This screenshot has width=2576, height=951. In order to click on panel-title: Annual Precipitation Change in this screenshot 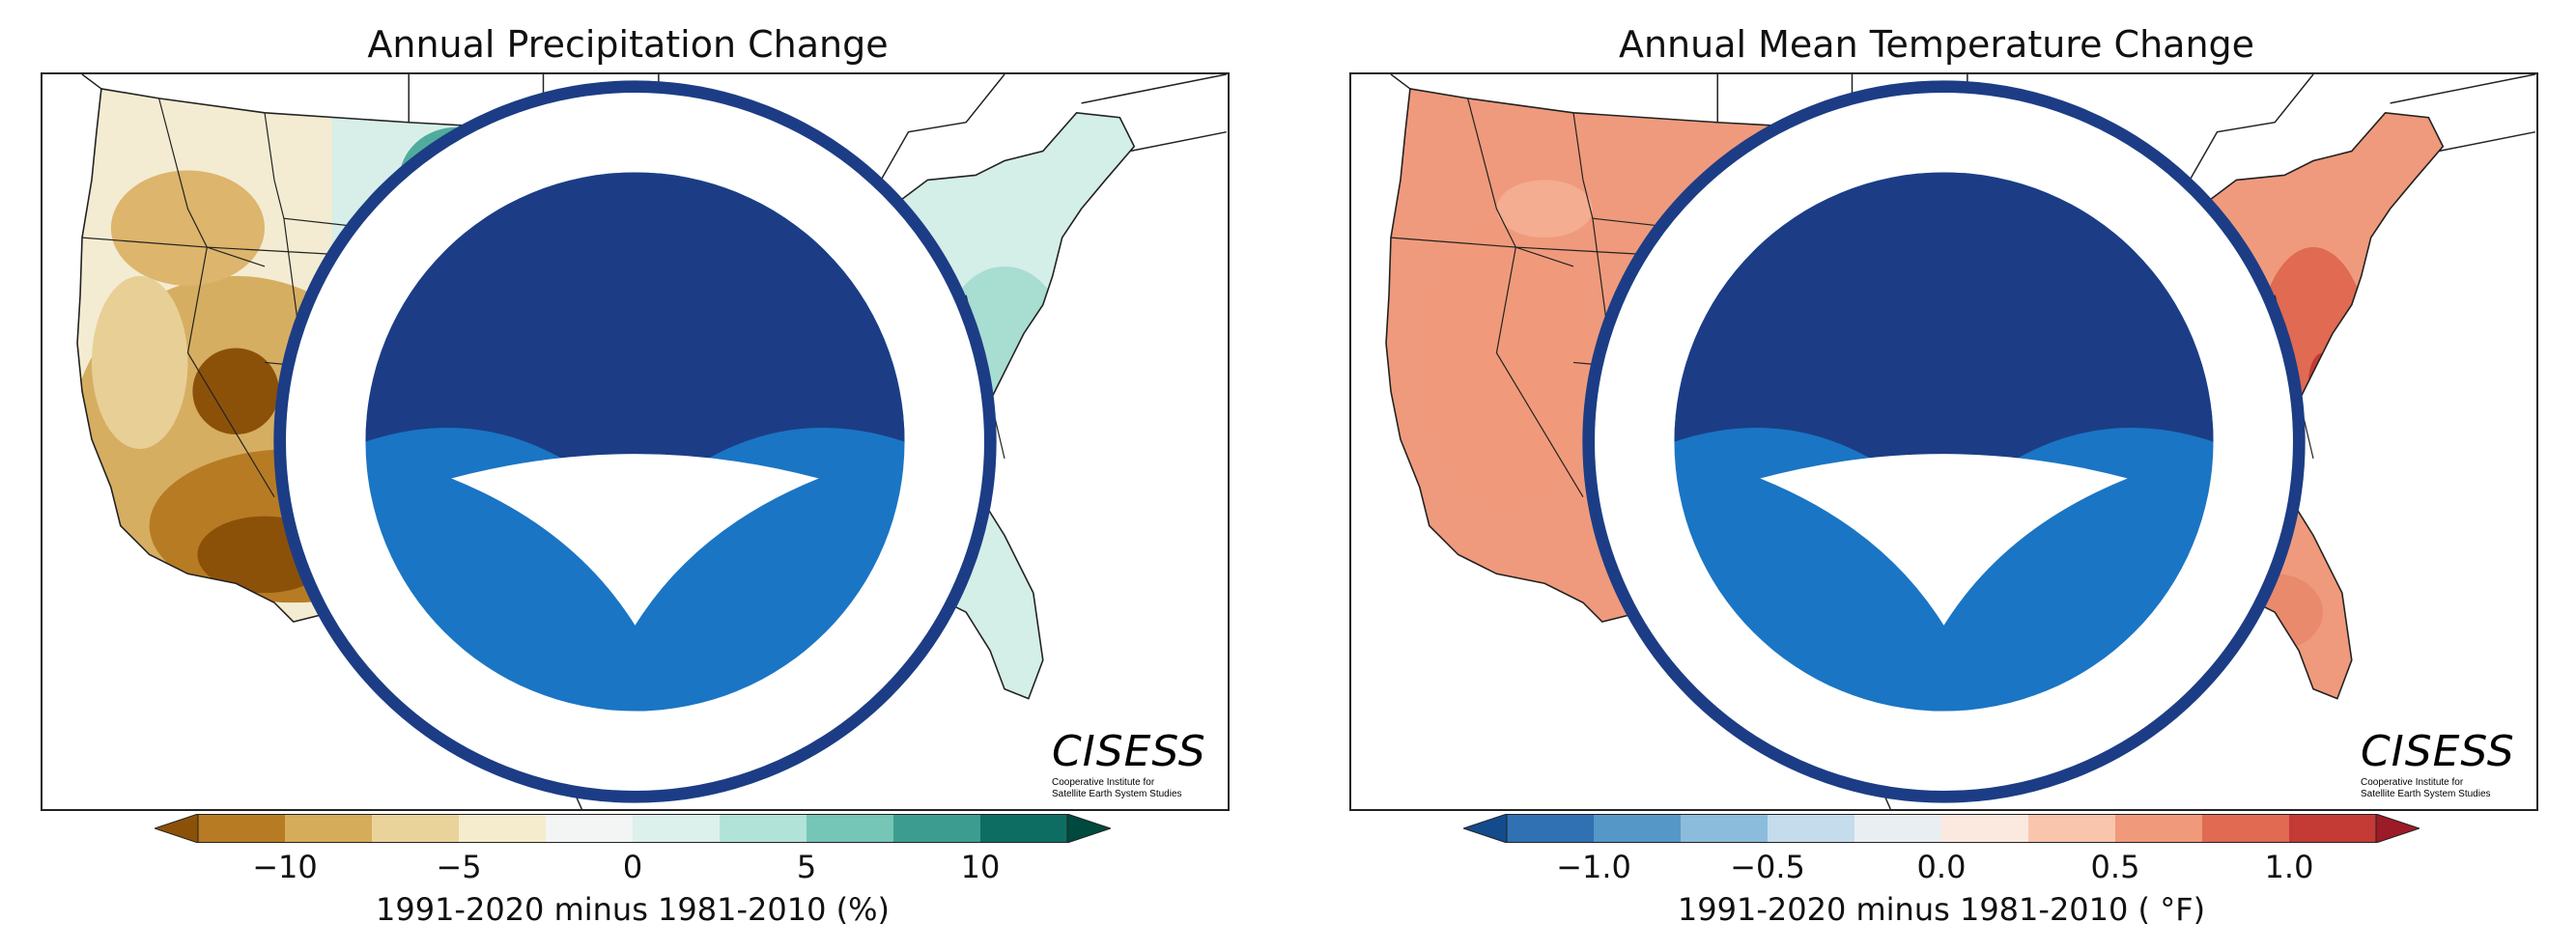, I will do `click(628, 44)`.